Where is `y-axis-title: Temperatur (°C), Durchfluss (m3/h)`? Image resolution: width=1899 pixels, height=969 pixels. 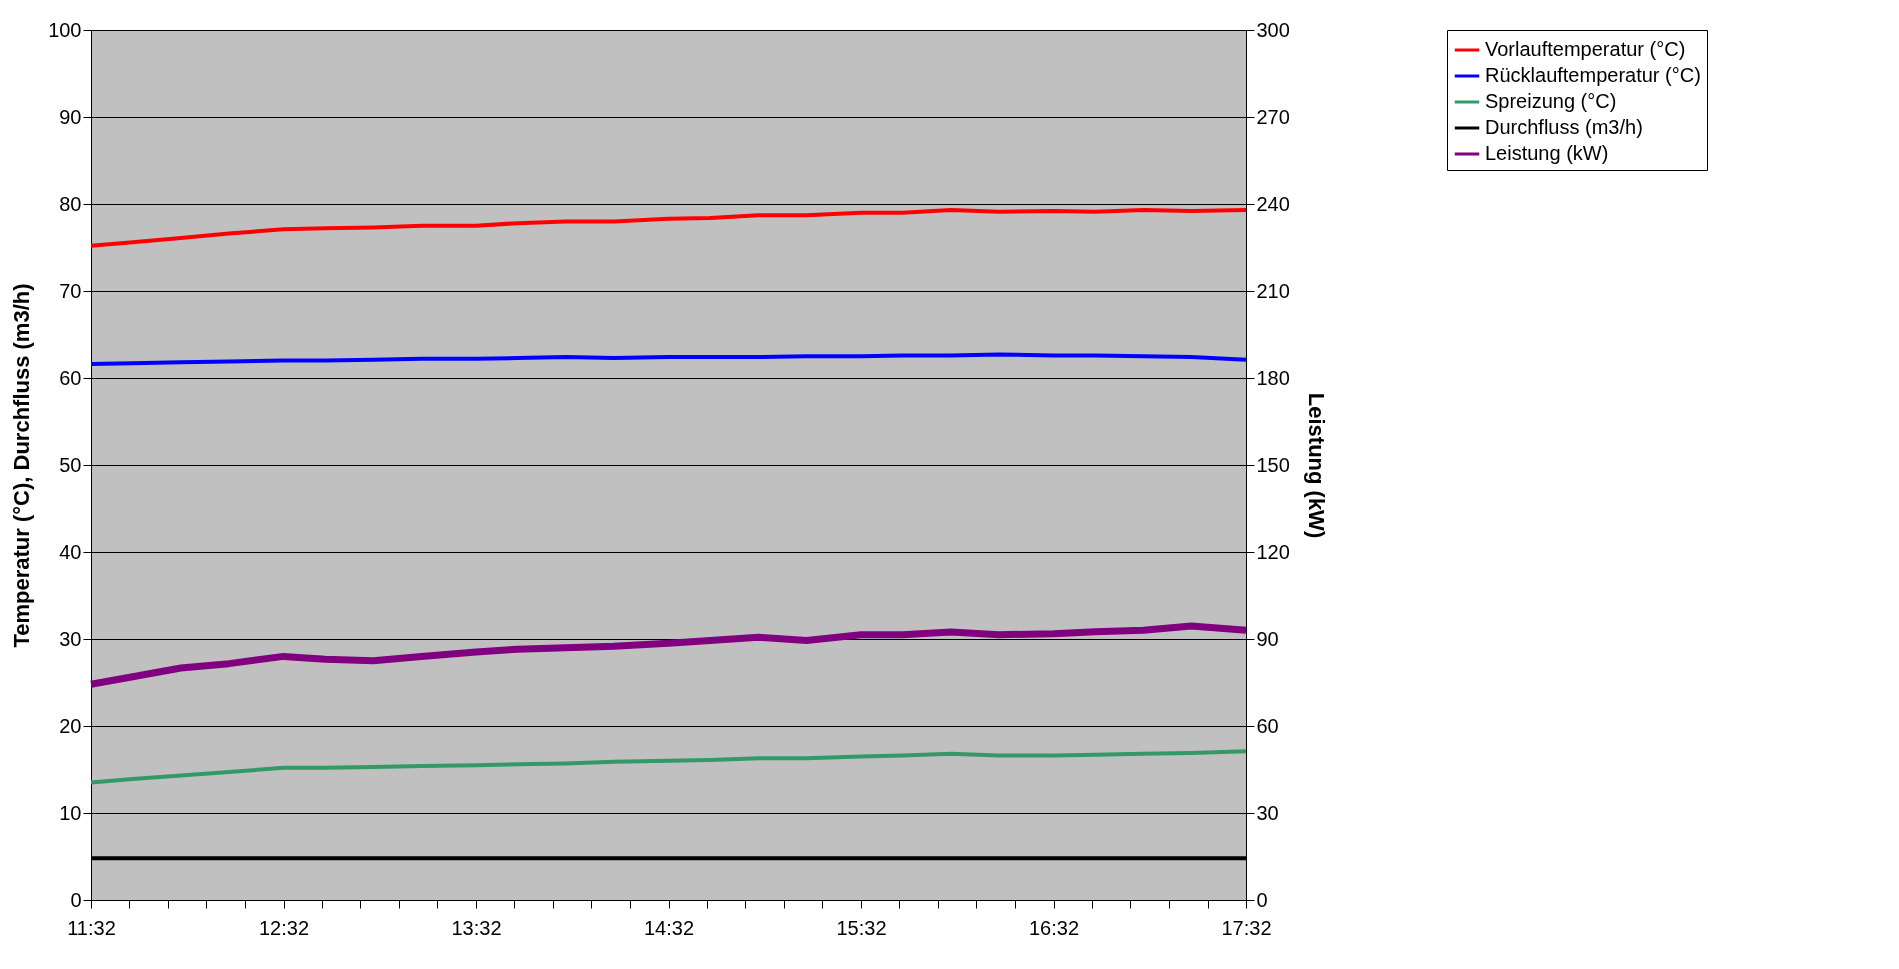
y-axis-title: Temperatur (°C), Durchfluss (m3/h) is located at coordinates (22, 465).